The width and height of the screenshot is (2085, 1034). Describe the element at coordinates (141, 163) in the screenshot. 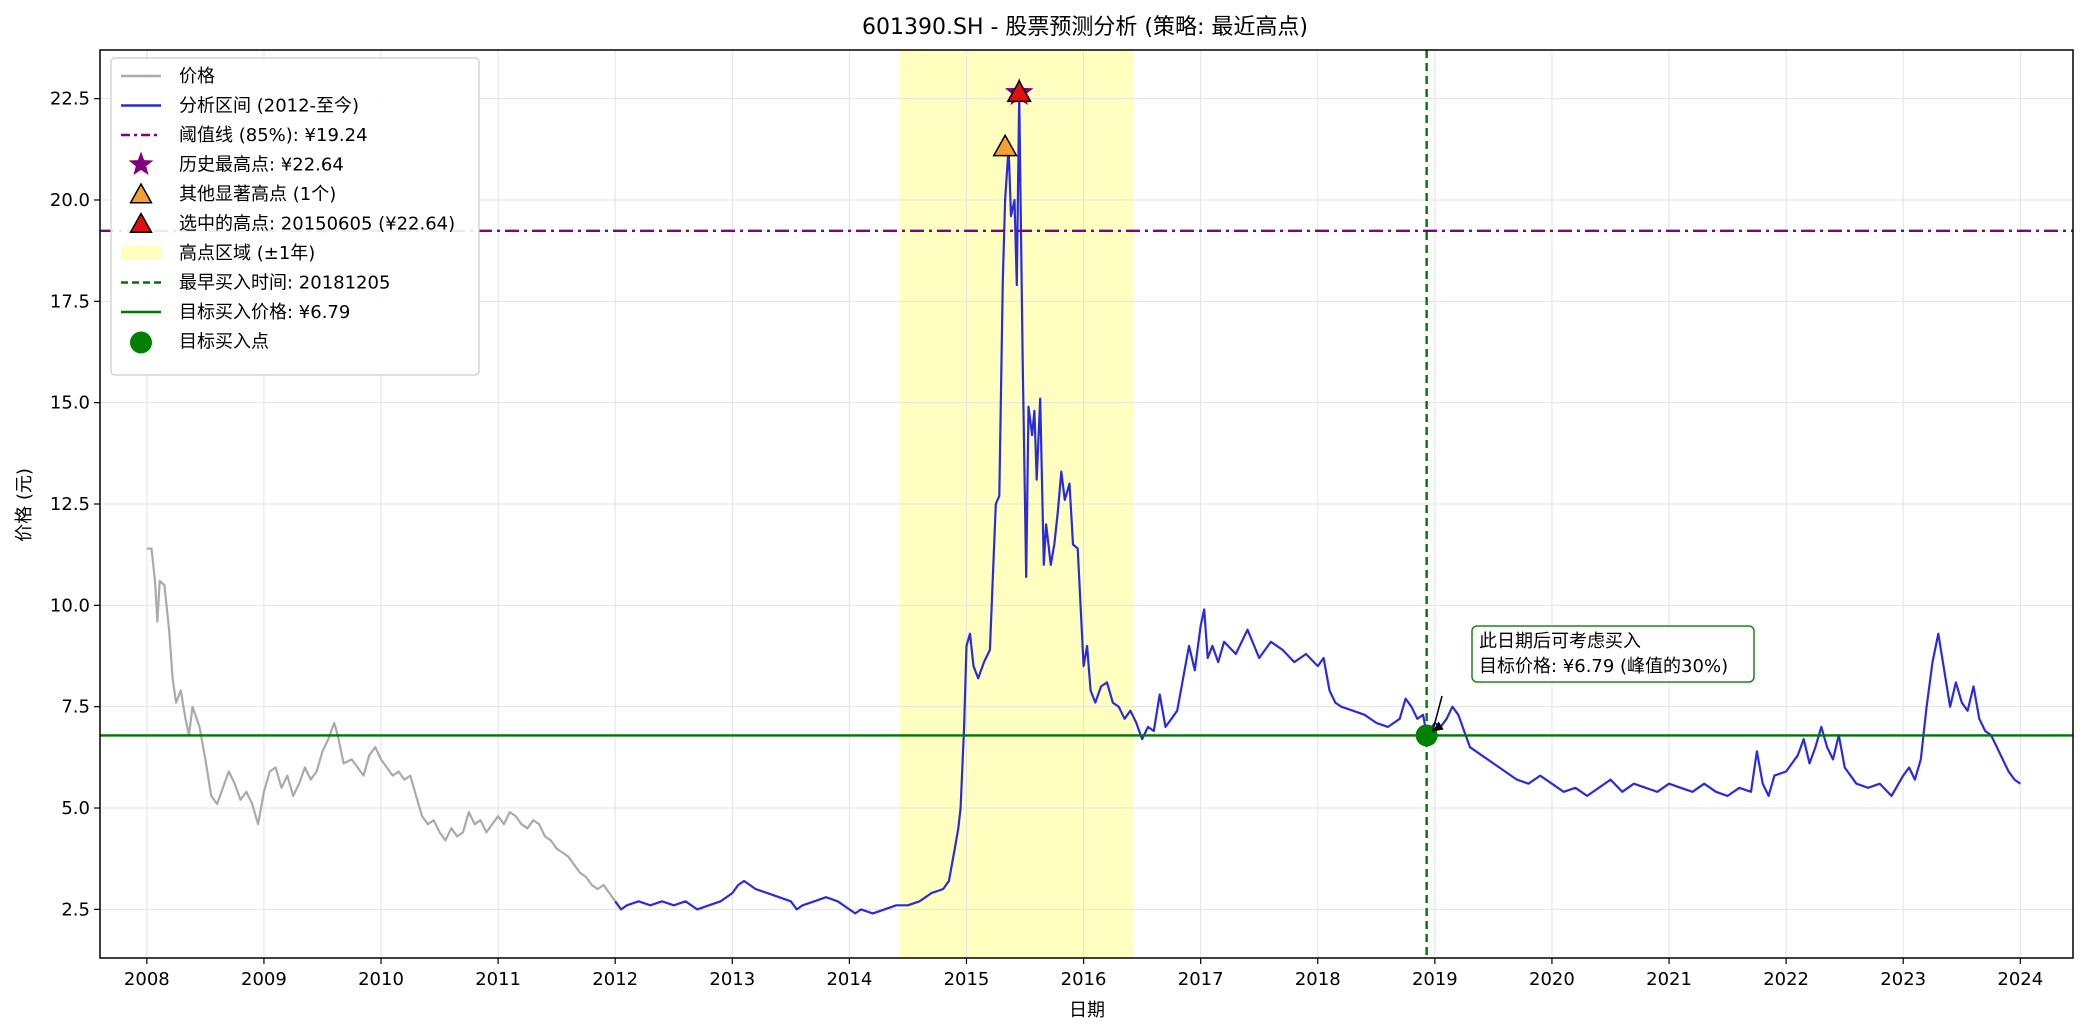

I see `legend-swatch-star` at that location.